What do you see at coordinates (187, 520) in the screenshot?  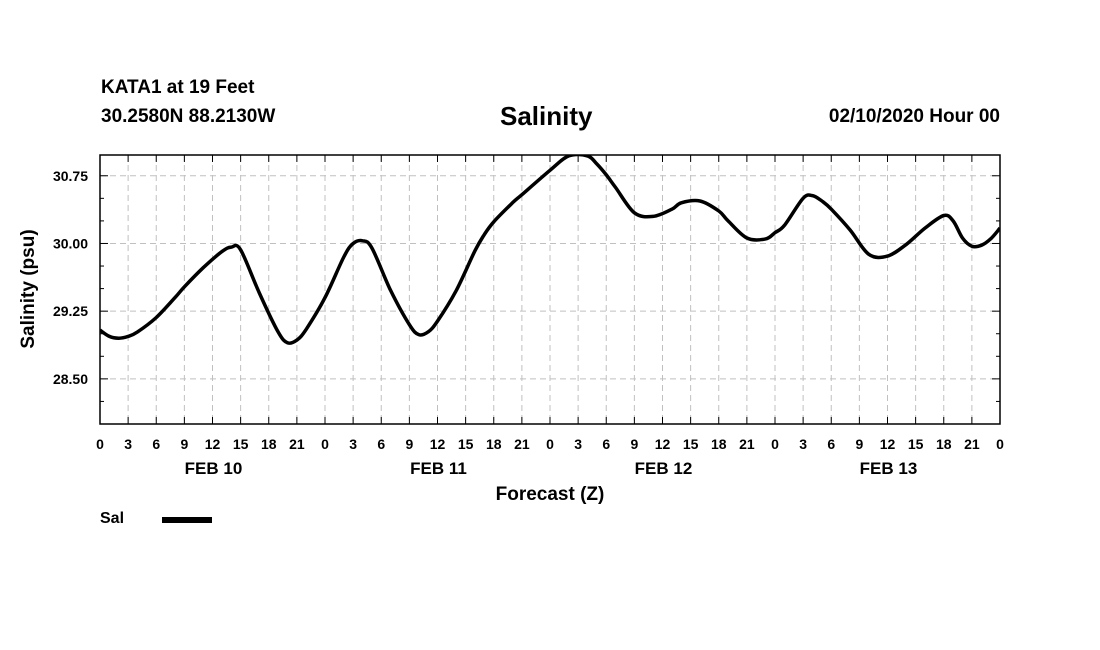 I see `legend-line-swatch` at bounding box center [187, 520].